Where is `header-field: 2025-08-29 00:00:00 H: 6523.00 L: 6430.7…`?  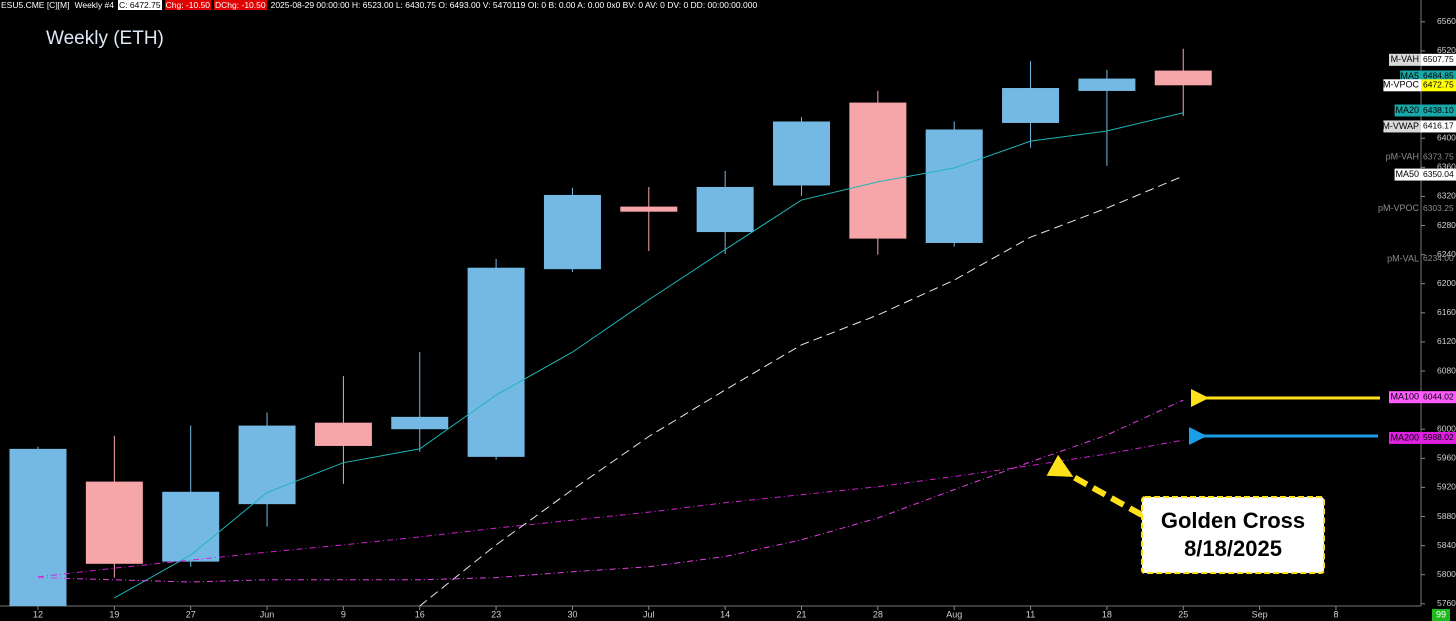
header-field: 2025-08-29 00:00:00 H: 6523.00 L: 6430.7… is located at coordinates (514, 5).